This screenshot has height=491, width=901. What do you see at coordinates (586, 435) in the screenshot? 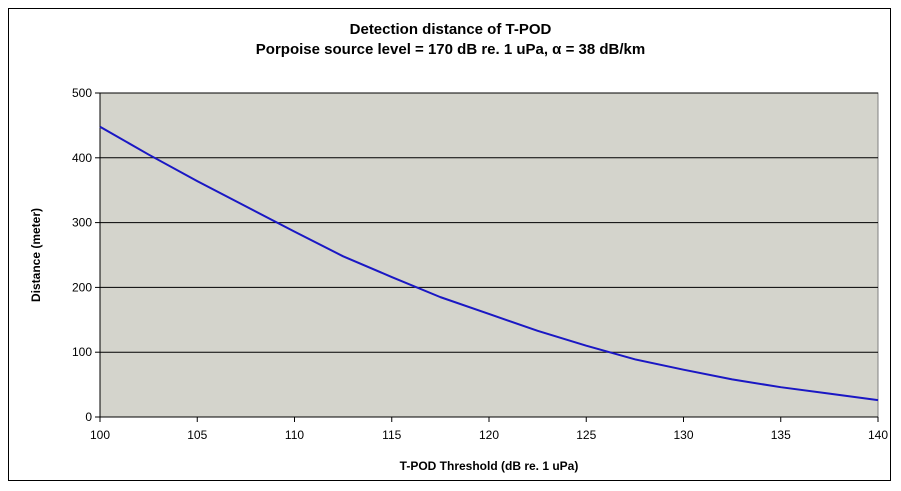
I see `x-tick-label-125: 125` at bounding box center [586, 435].